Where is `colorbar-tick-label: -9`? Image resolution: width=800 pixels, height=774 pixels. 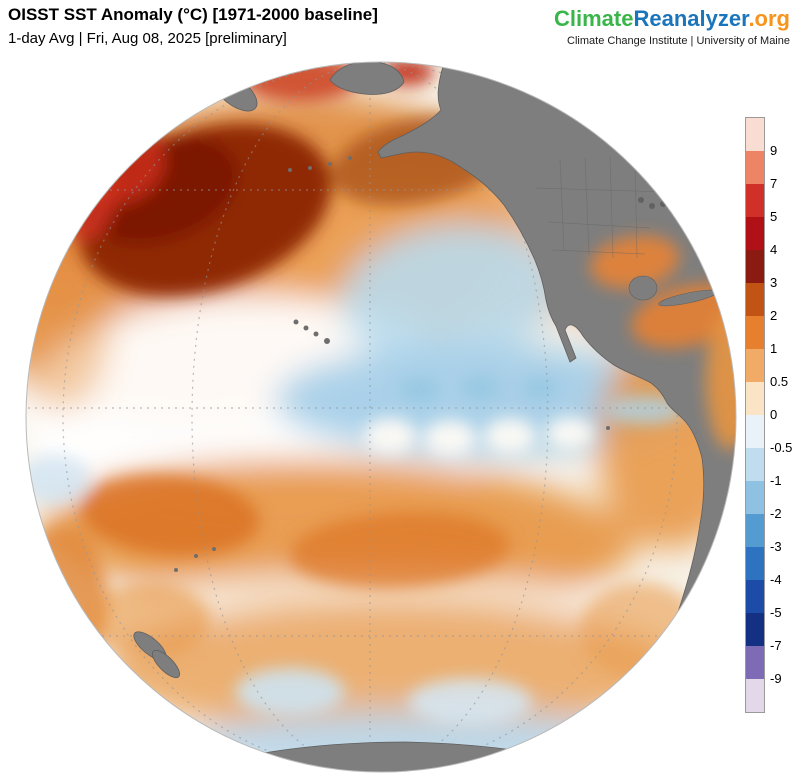
colorbar-tick-label: -9 is located at coordinates (776, 678).